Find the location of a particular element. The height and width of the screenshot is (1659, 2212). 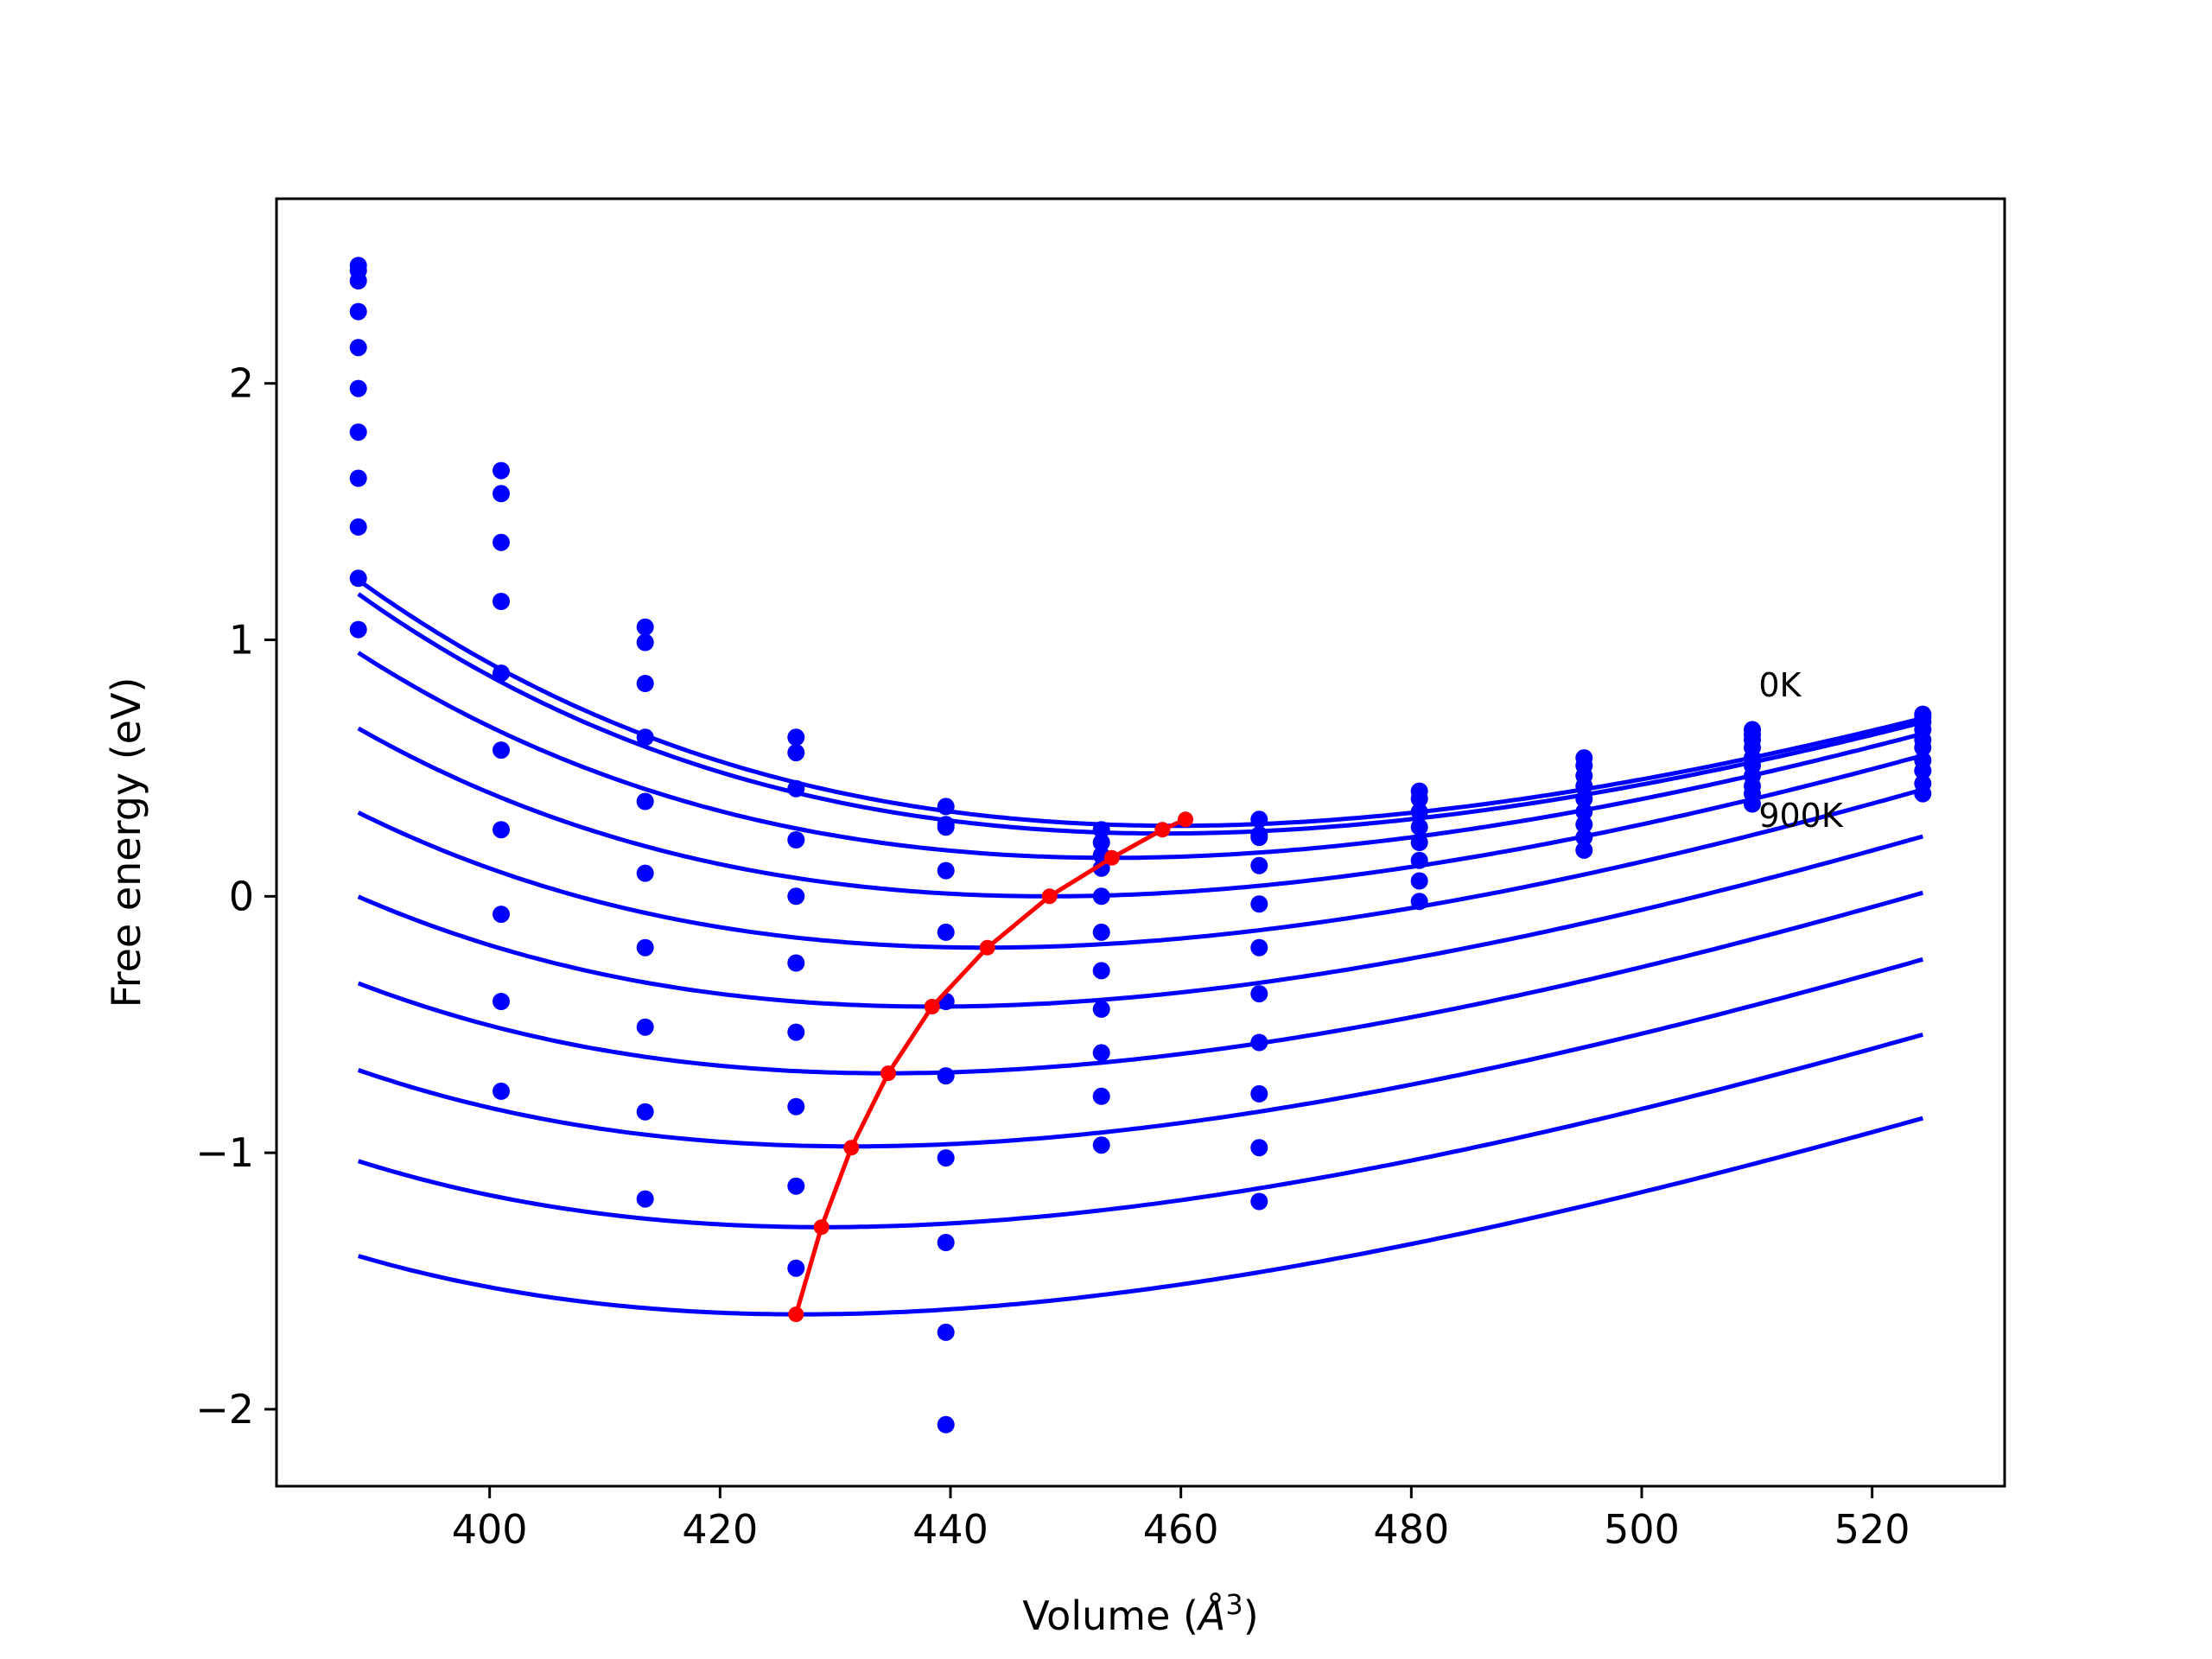

x-tick-label: 520 is located at coordinates (1872, 1529).